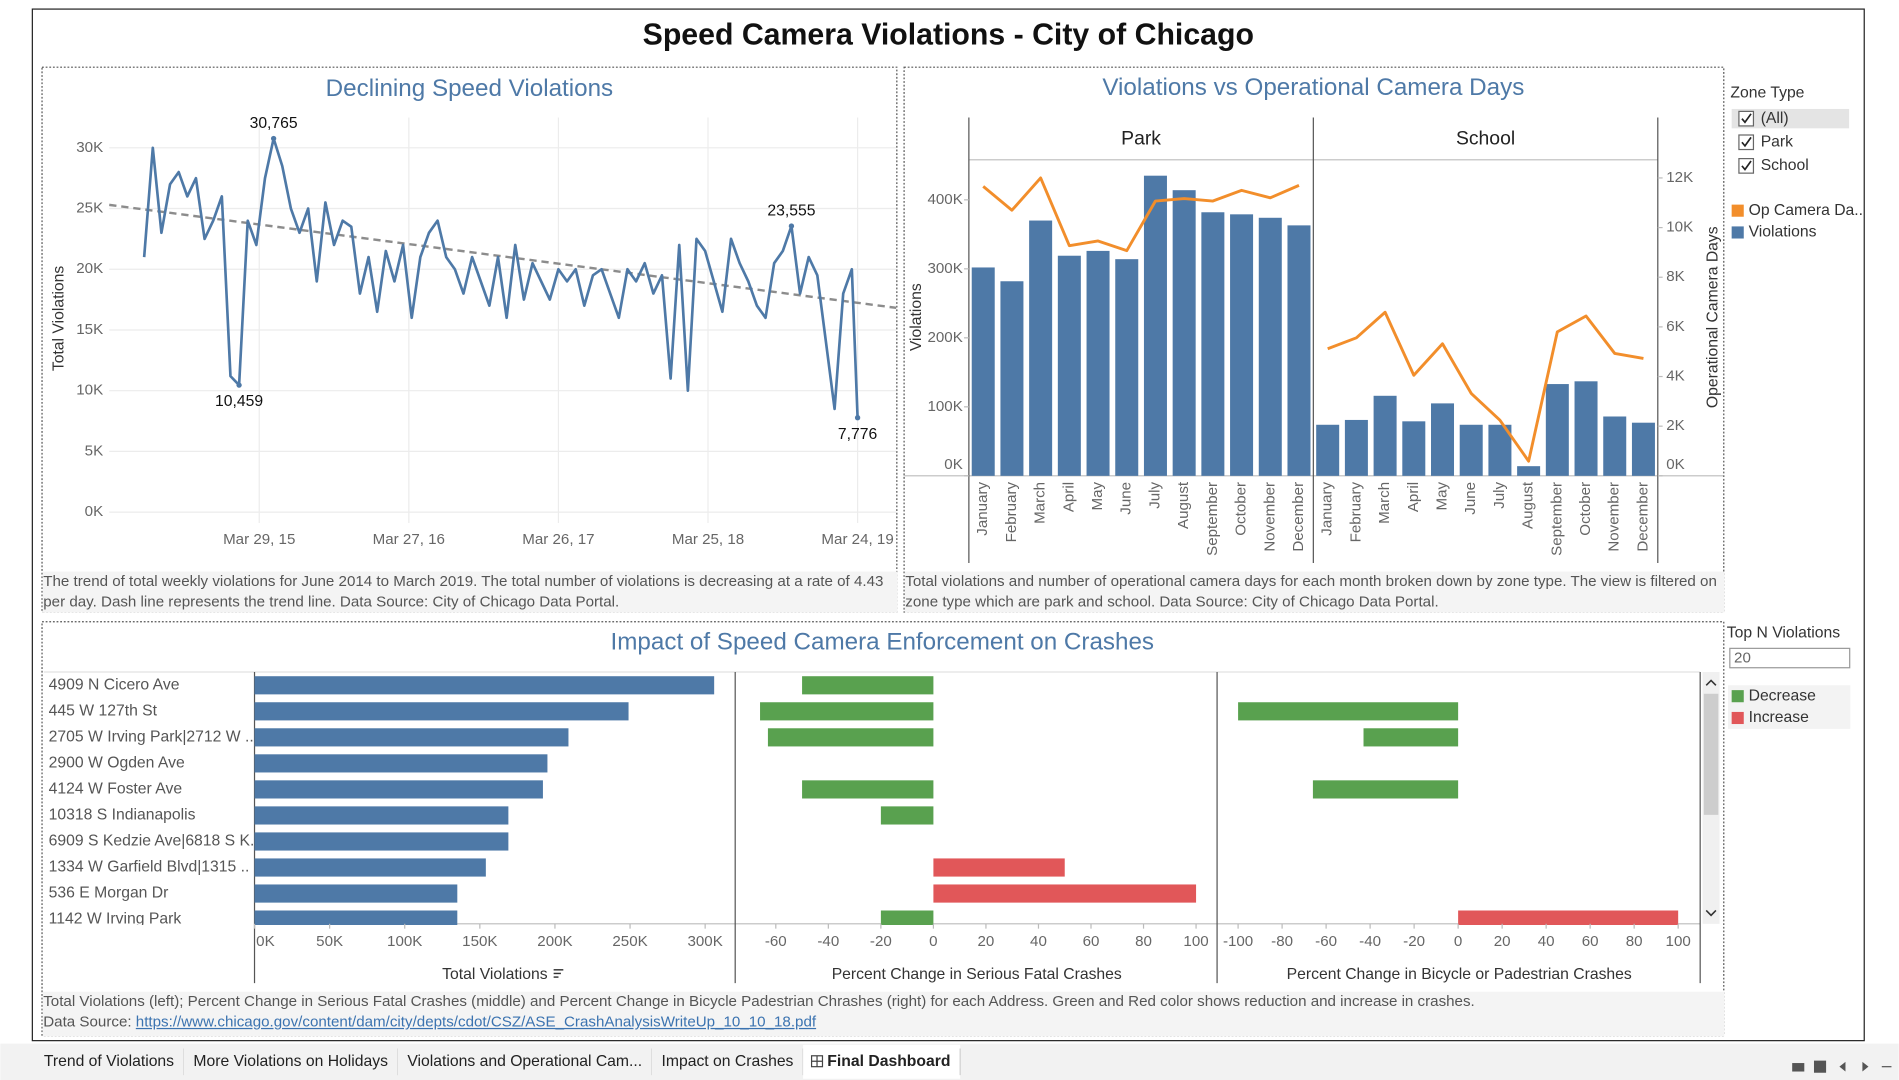 The image size is (1899, 1080). What do you see at coordinates (1790, 658) in the screenshot?
I see `text-input` at bounding box center [1790, 658].